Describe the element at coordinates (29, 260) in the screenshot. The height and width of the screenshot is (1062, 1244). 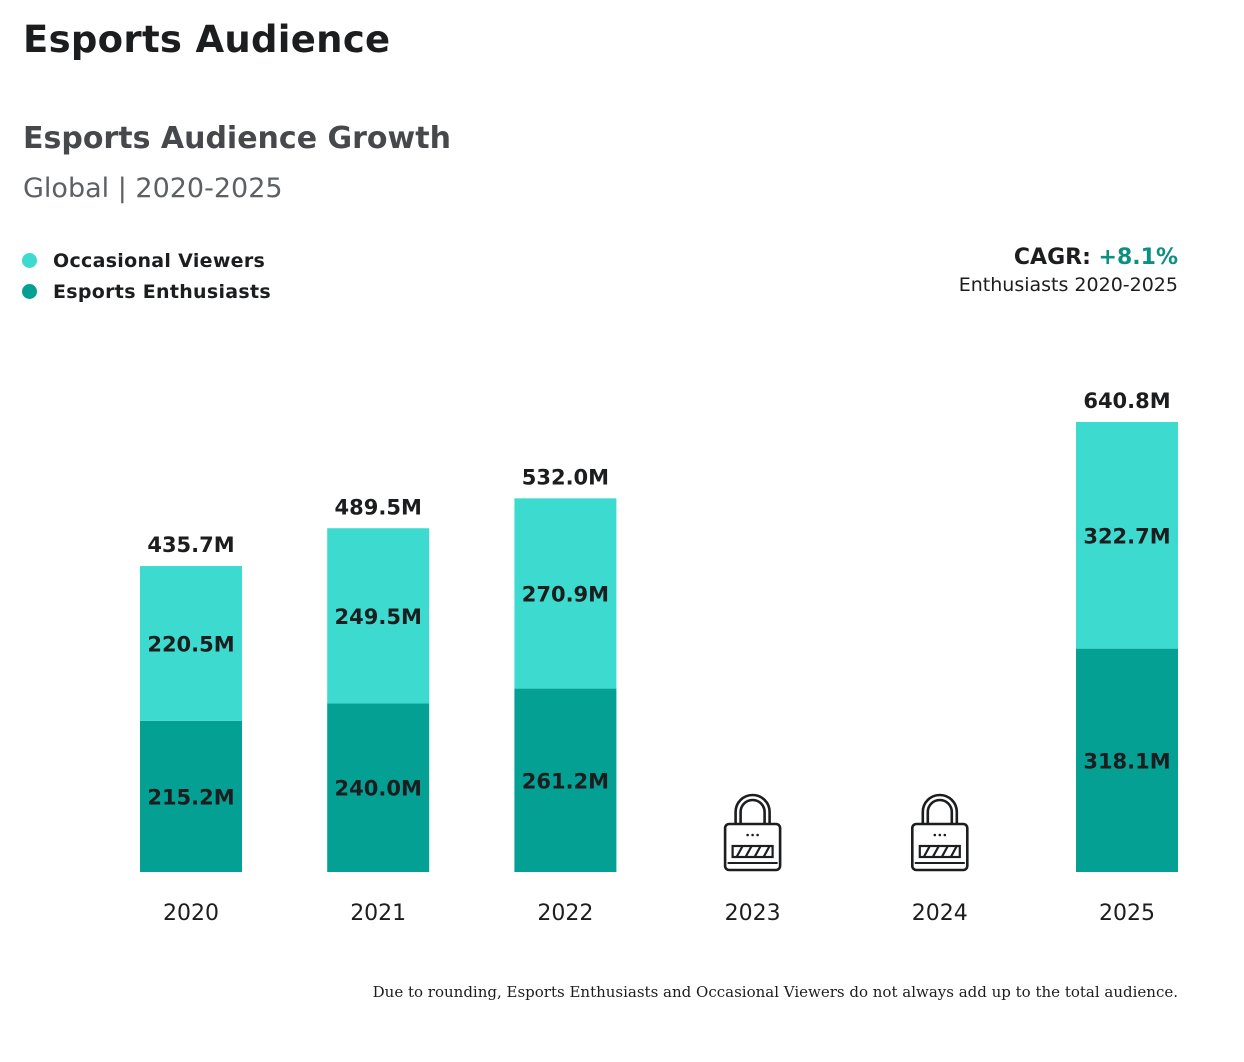
I see `legend-swatch-occasional-viewers` at that location.